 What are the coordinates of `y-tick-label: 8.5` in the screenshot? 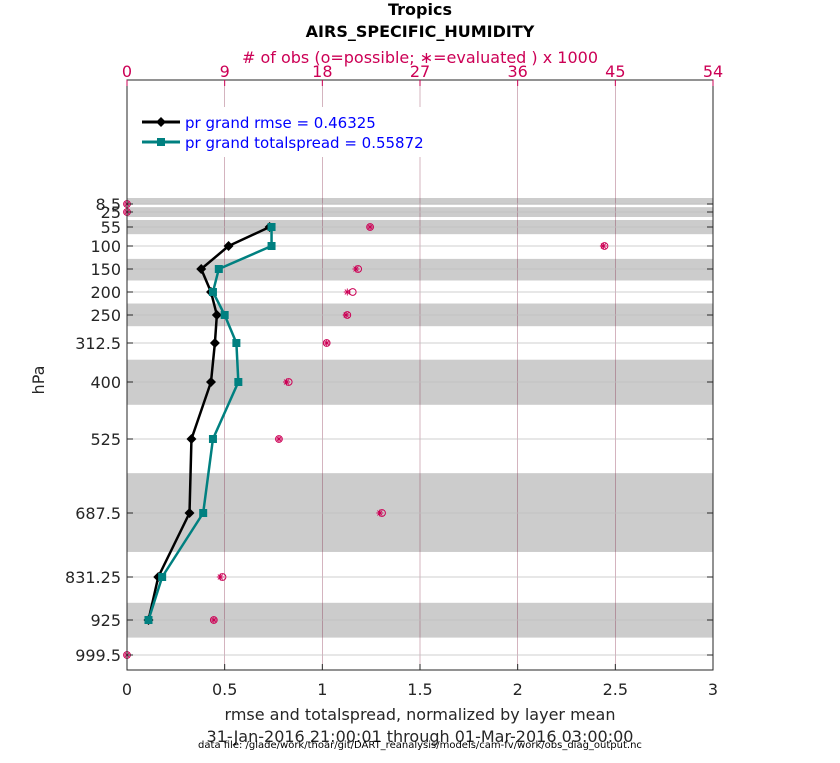 It's located at (108, 204).